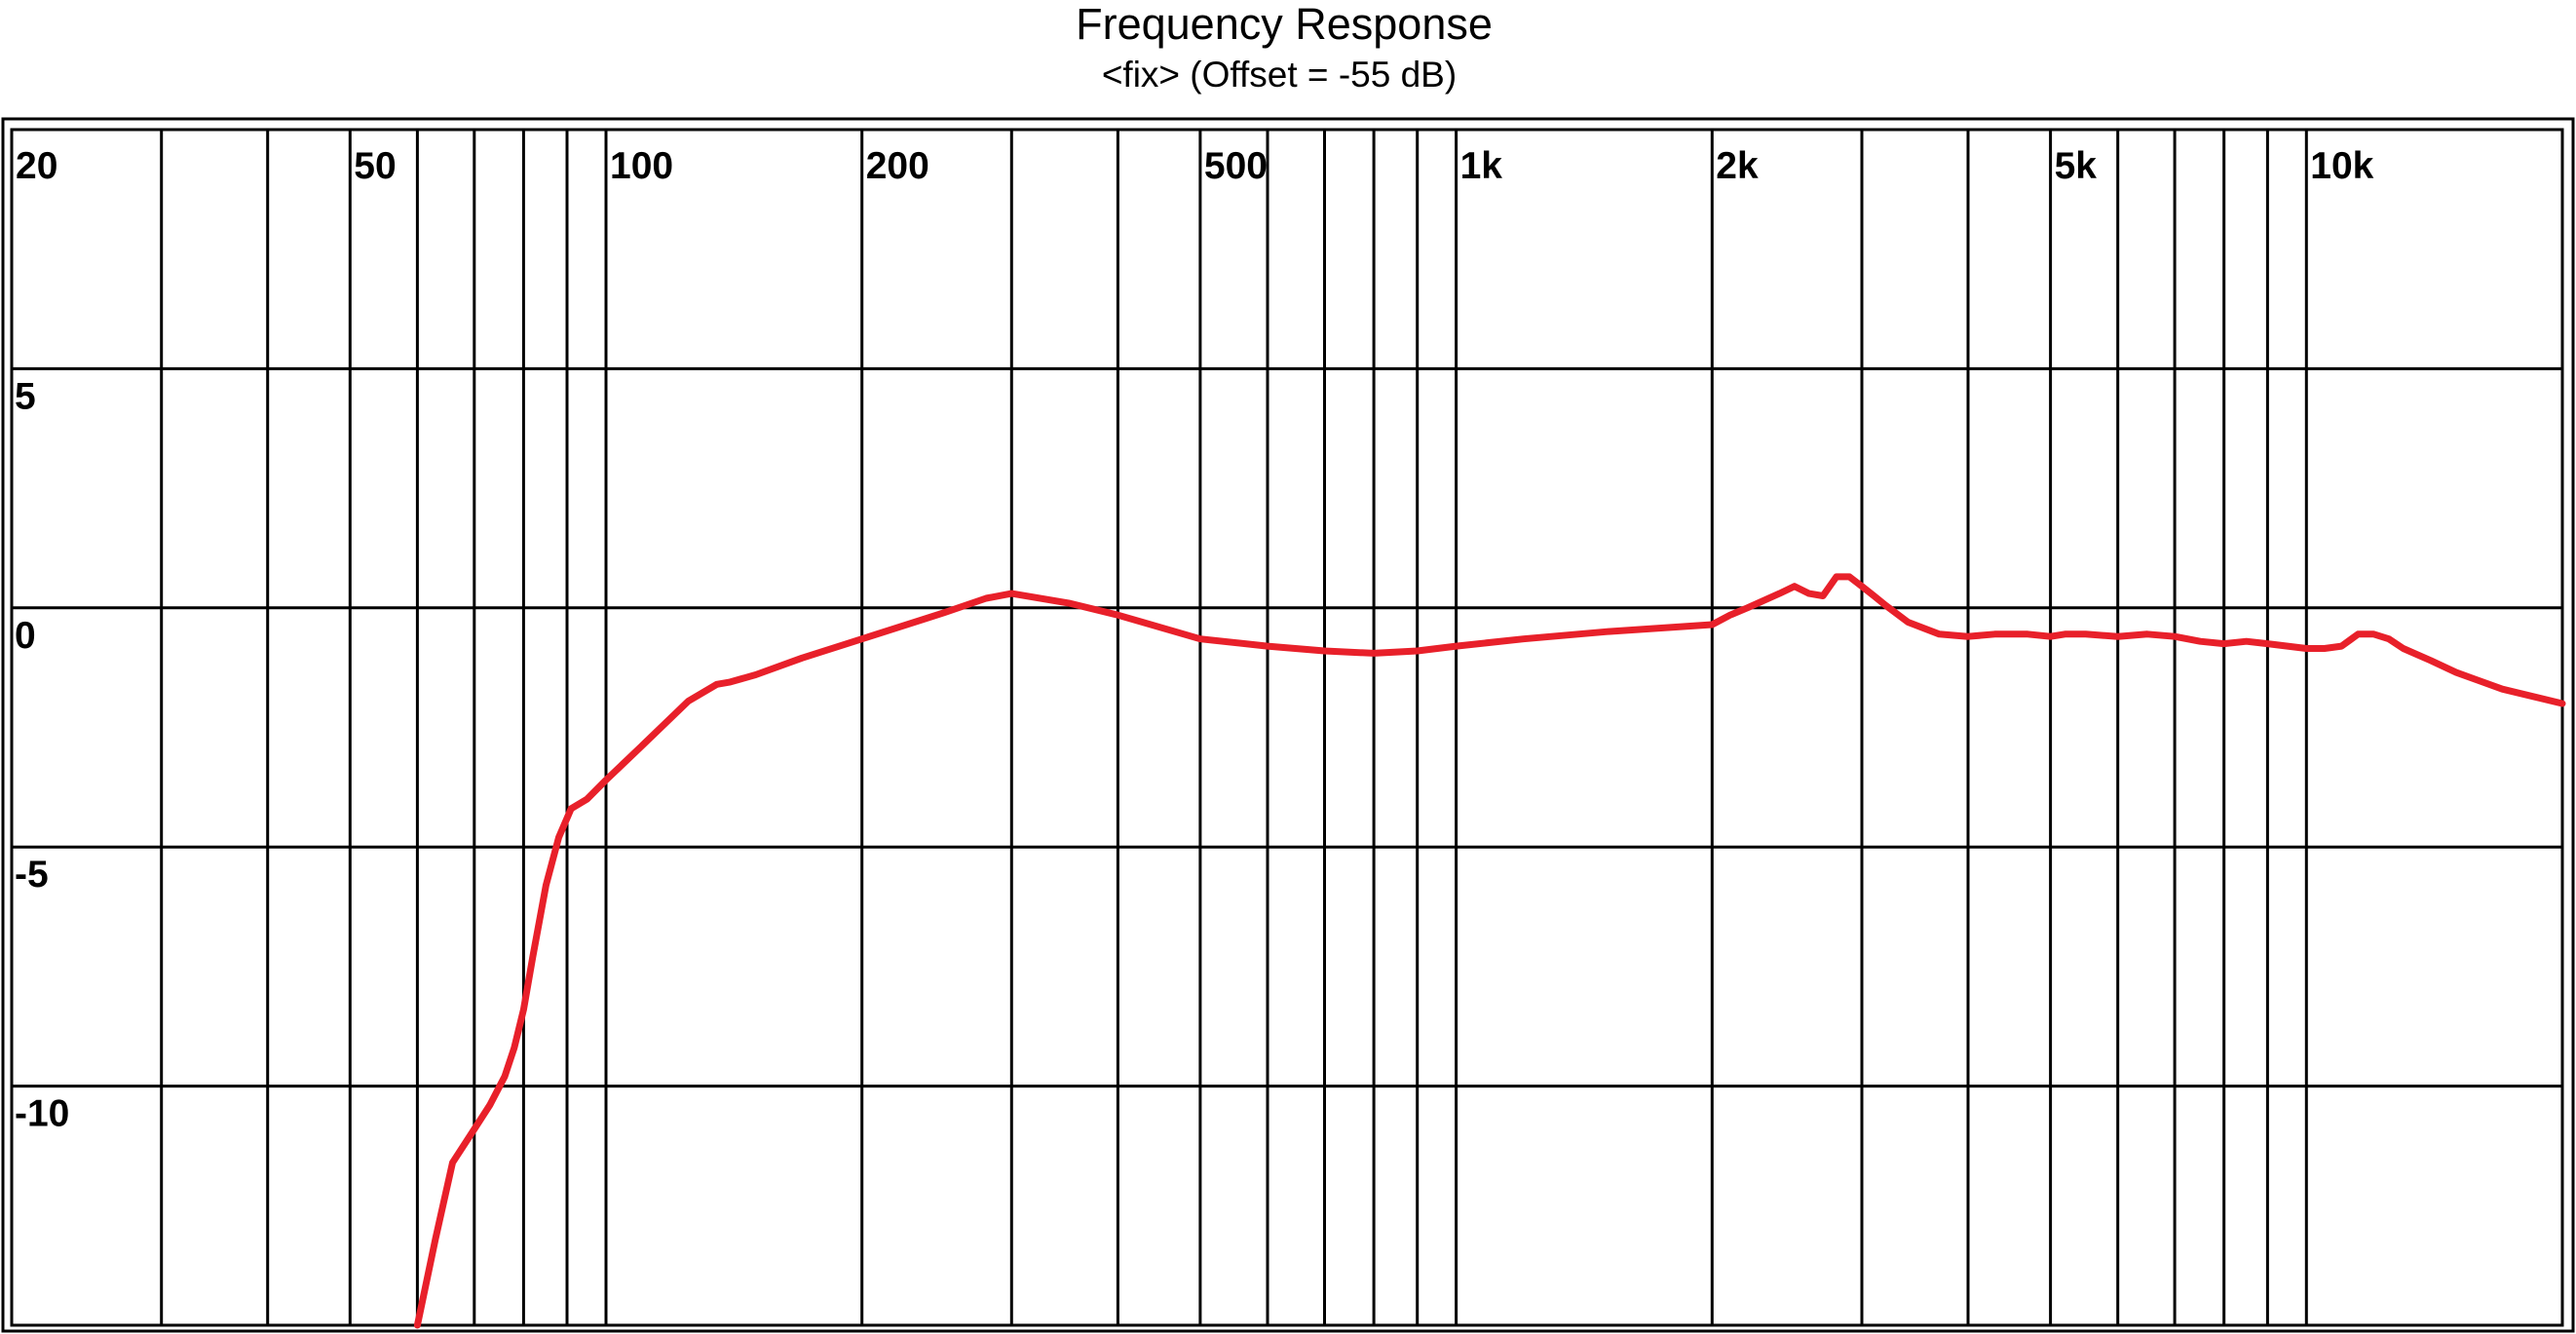 Image resolution: width=2576 pixels, height=1334 pixels. What do you see at coordinates (1284, 24) in the screenshot?
I see `chart-title: Frequency Response` at bounding box center [1284, 24].